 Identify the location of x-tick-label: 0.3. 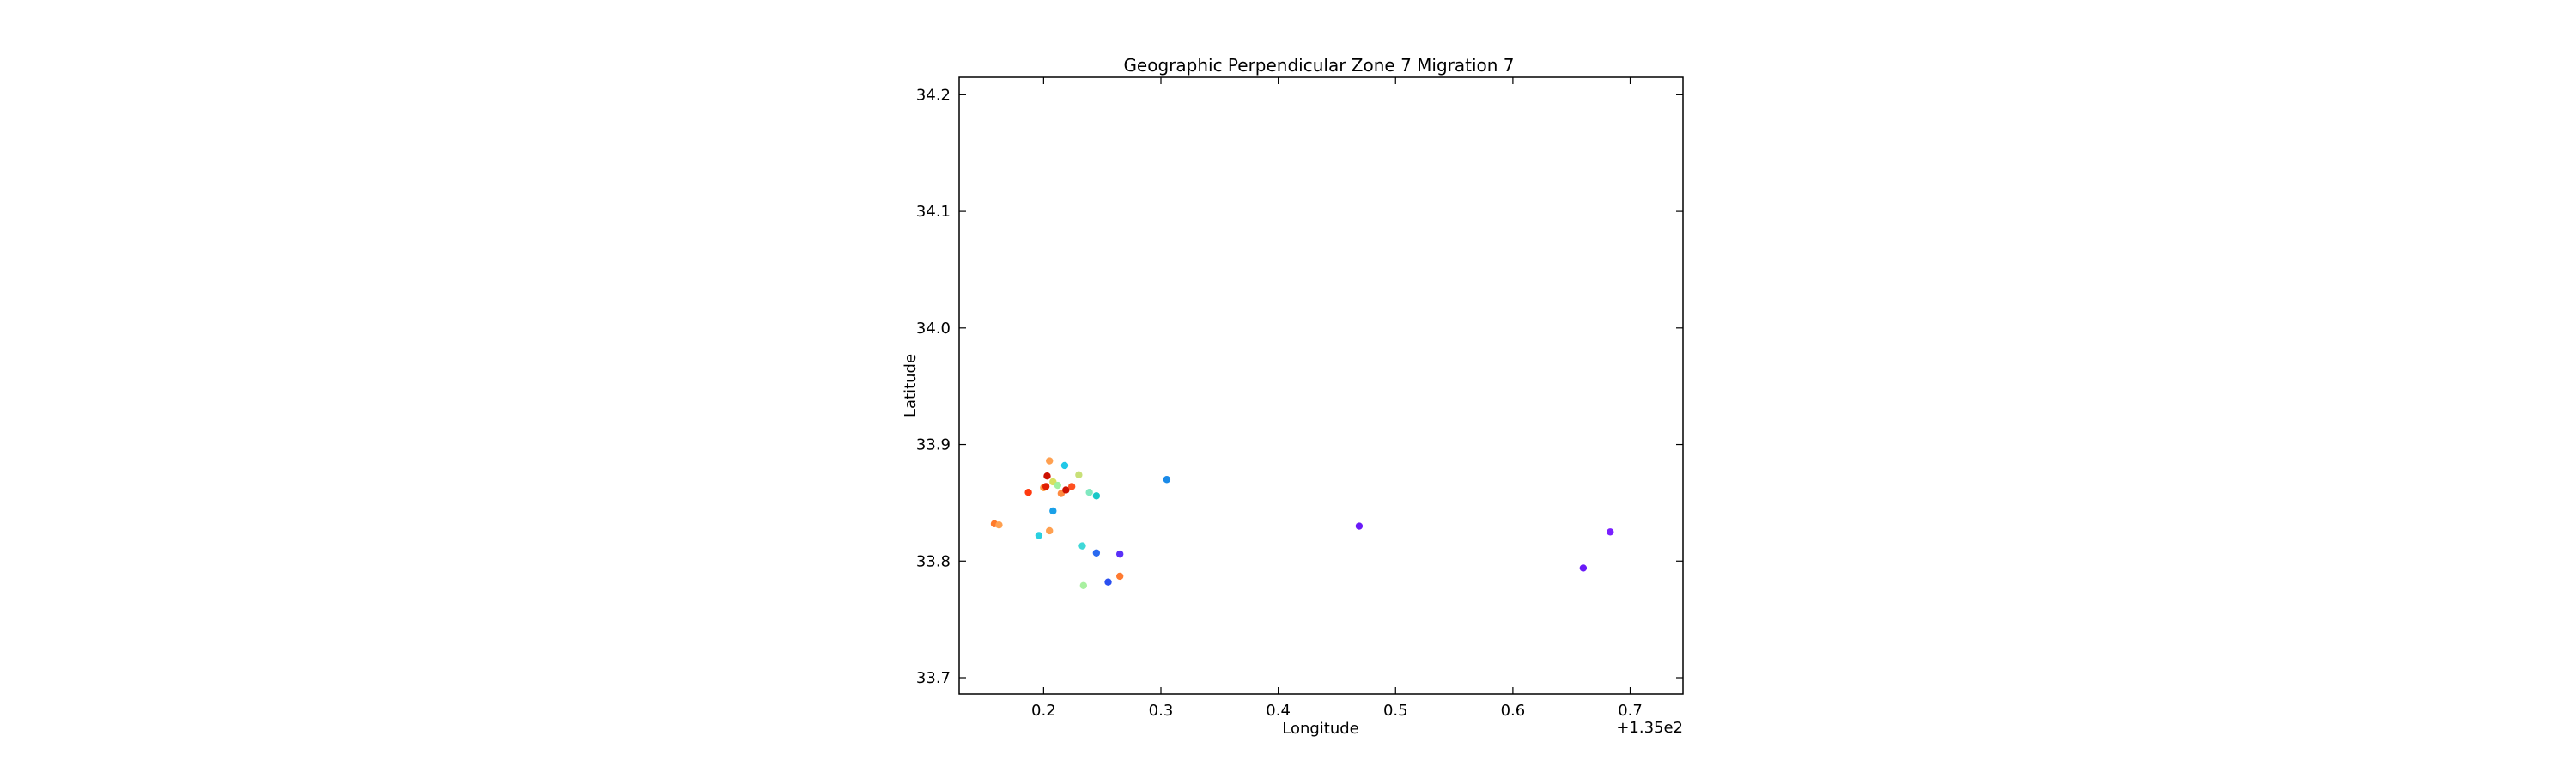
(1162, 711).